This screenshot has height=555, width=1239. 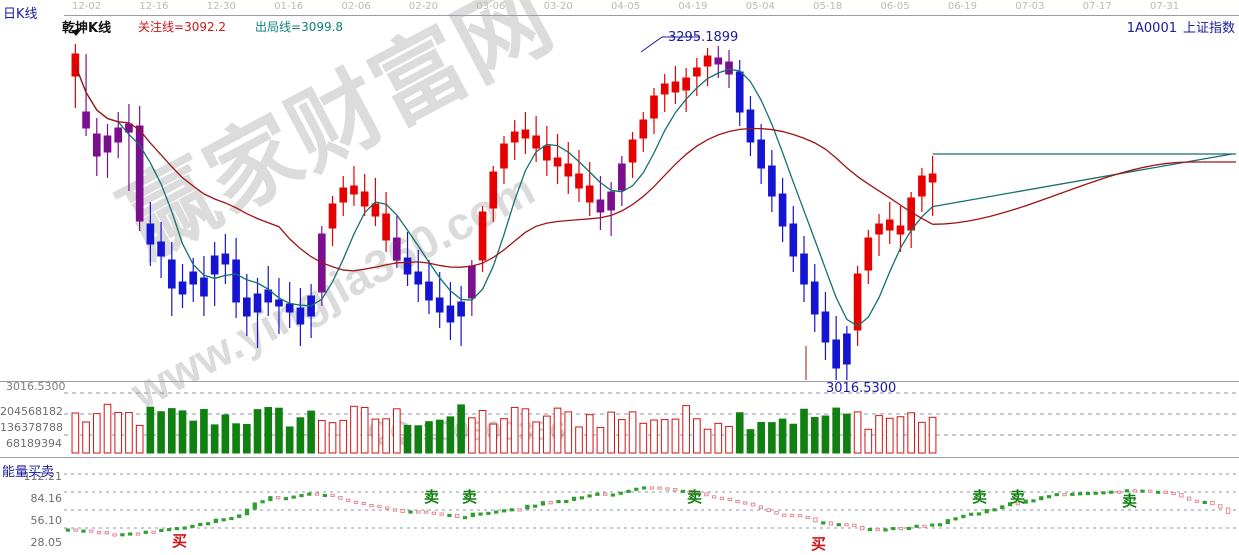 I want to click on date-axis-label: 02-20, so click(x=423, y=6).